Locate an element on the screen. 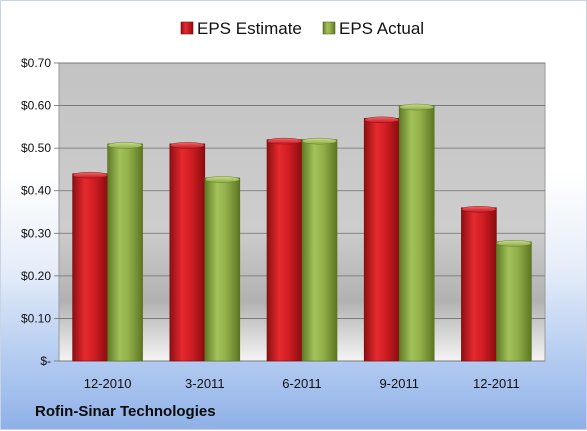 Image resolution: width=587 pixels, height=431 pixels. y-tick-label: $- is located at coordinates (45, 361).